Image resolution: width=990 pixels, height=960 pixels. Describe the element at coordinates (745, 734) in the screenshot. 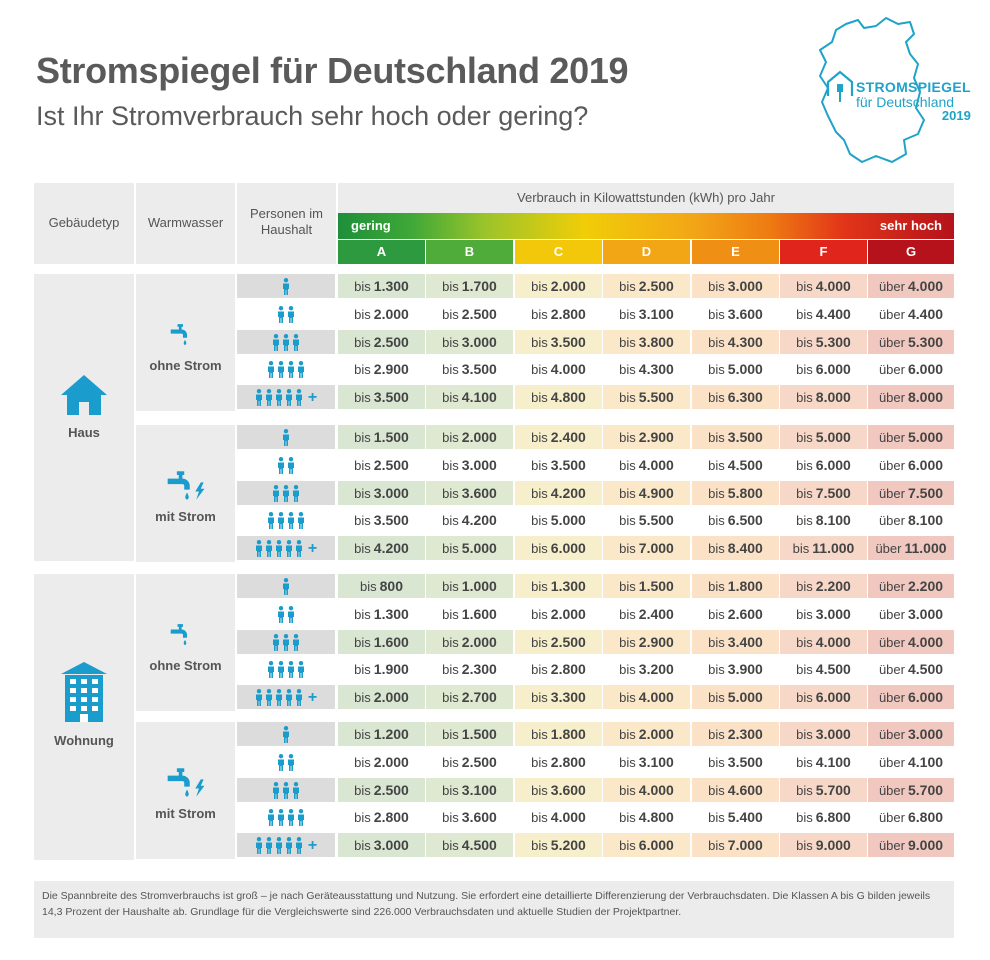

I see `value-number: 2.300` at that location.